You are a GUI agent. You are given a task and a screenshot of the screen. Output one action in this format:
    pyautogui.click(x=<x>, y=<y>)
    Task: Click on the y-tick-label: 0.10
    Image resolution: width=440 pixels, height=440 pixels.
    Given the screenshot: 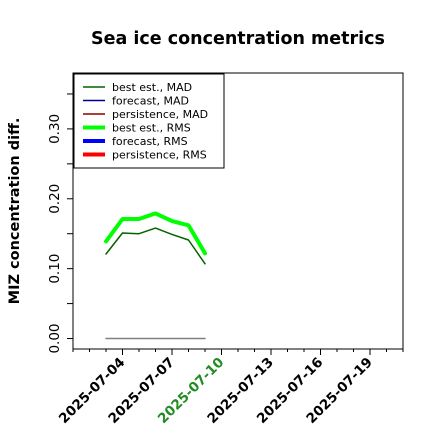 What is the action you would take?
    pyautogui.click(x=55, y=269)
    